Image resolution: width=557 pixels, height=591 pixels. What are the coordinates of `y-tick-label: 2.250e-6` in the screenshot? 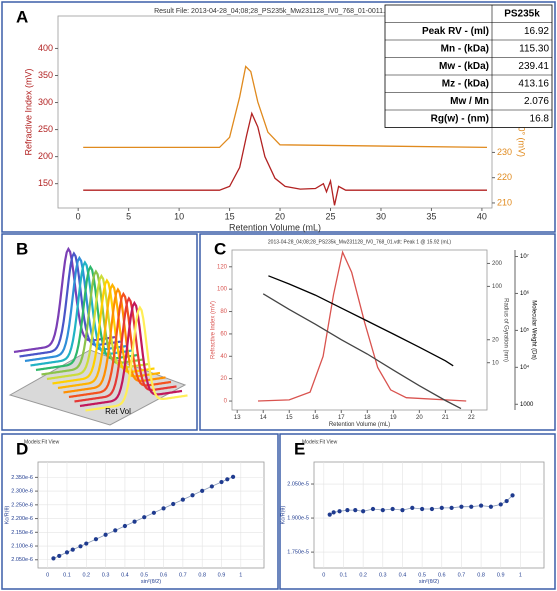 It's located at (22, 505).